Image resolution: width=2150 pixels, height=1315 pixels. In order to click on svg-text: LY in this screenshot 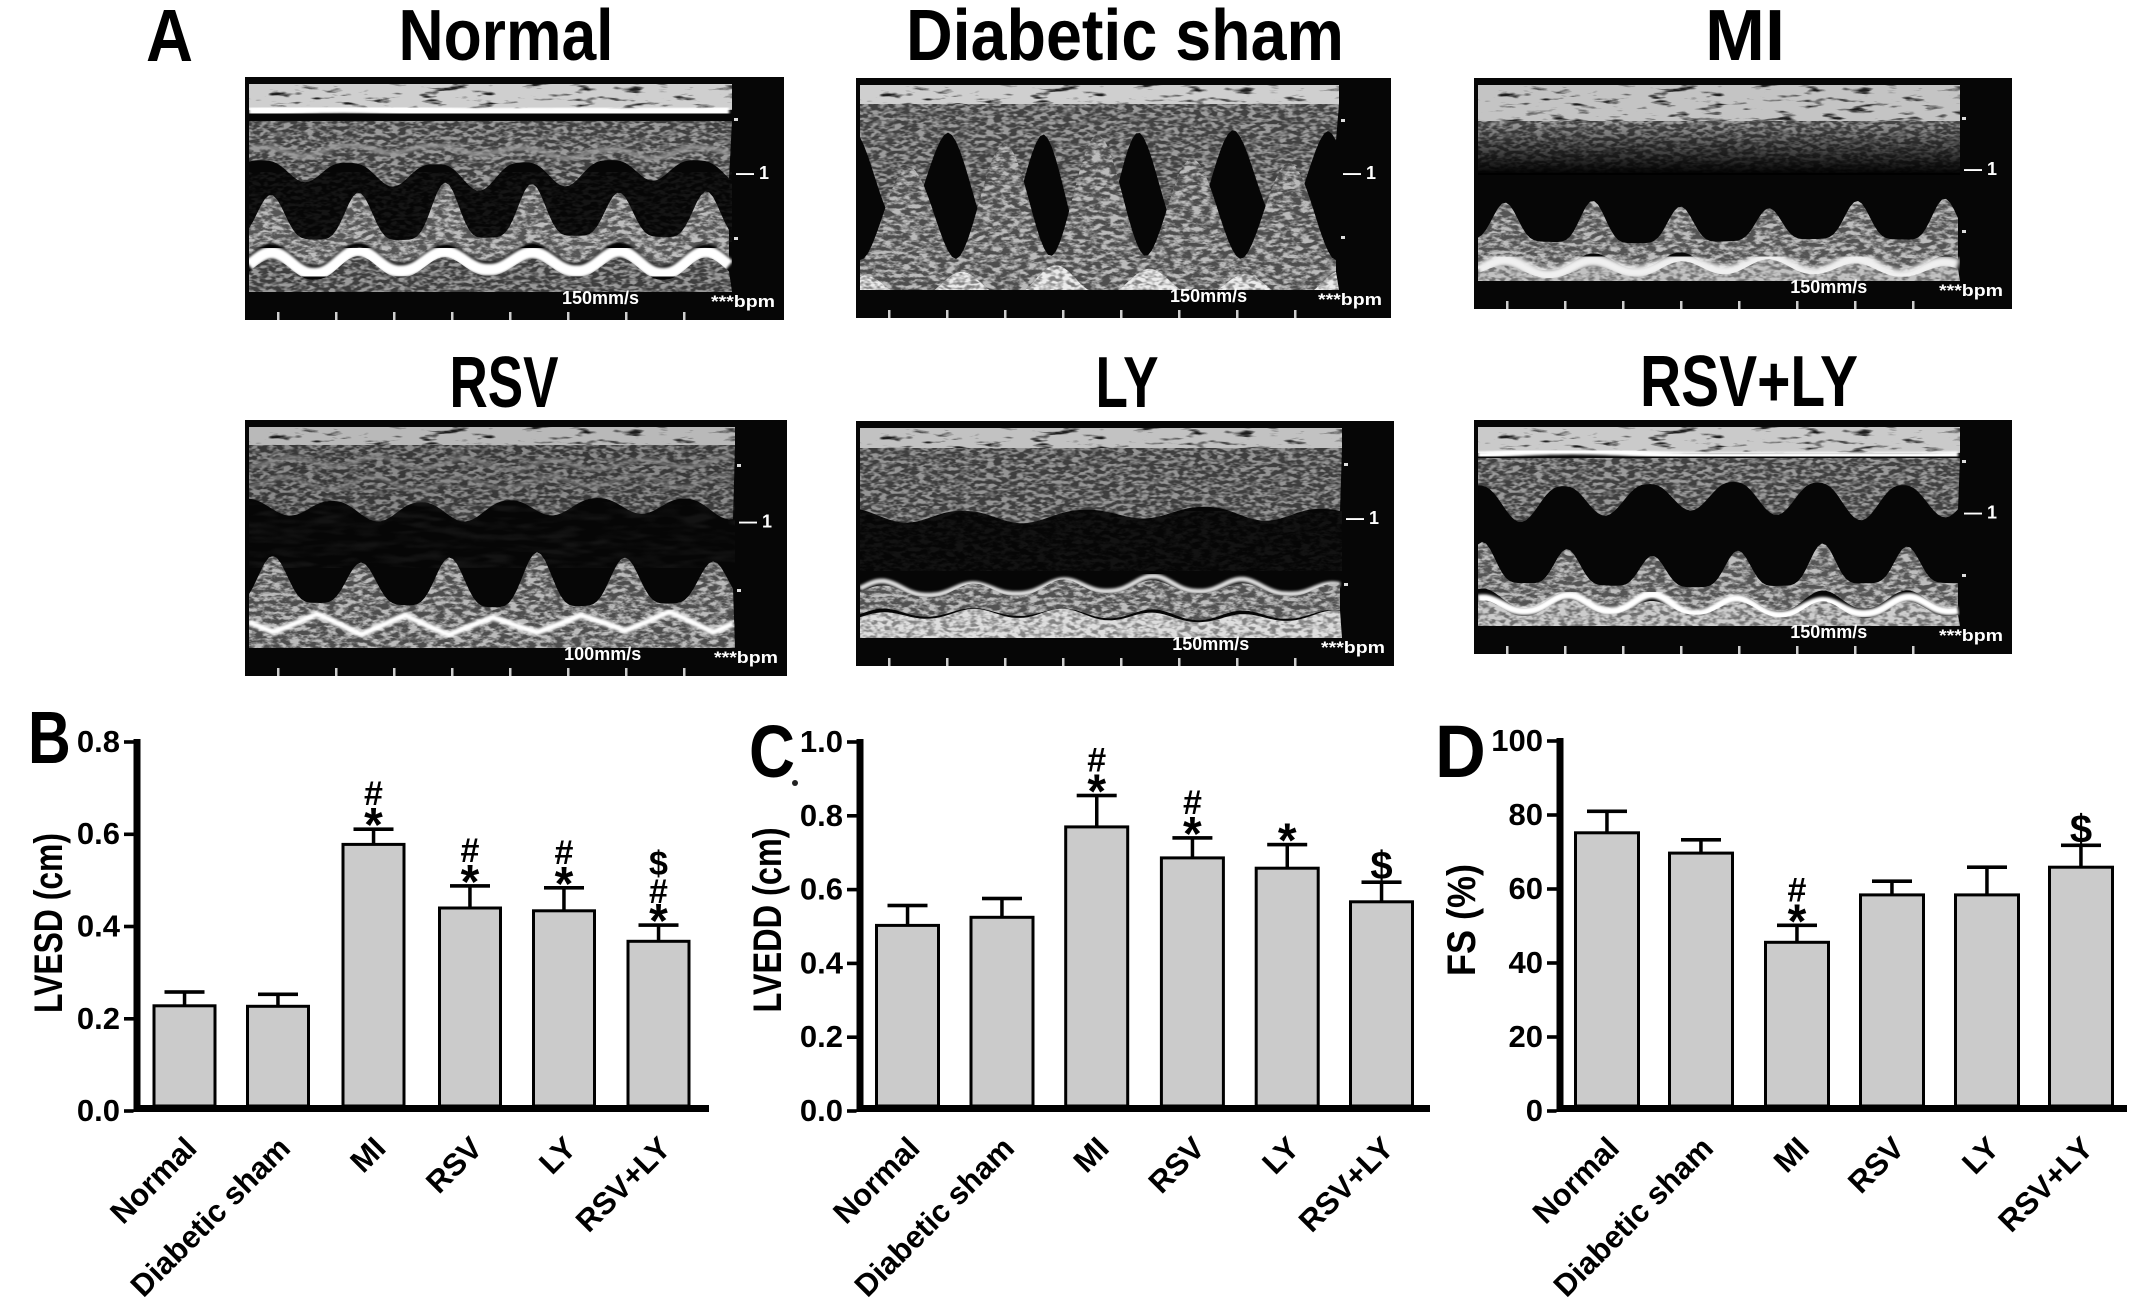, I will do `click(1127, 383)`.